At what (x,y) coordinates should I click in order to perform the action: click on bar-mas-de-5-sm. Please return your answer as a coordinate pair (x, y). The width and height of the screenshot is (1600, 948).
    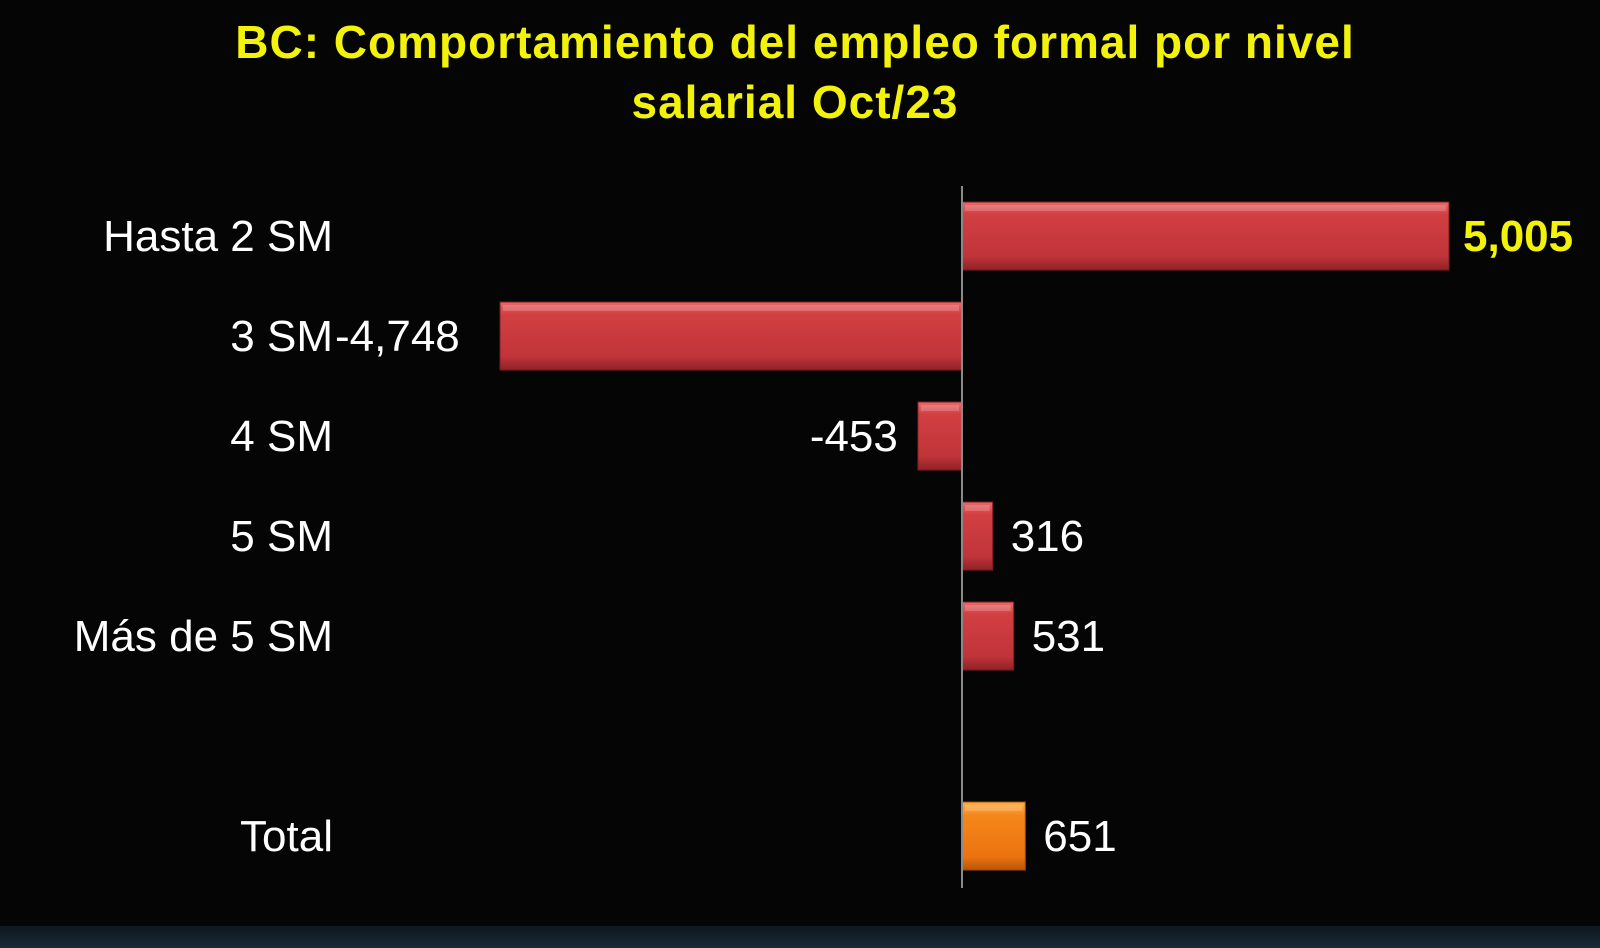
    Looking at the image, I should click on (988, 636).